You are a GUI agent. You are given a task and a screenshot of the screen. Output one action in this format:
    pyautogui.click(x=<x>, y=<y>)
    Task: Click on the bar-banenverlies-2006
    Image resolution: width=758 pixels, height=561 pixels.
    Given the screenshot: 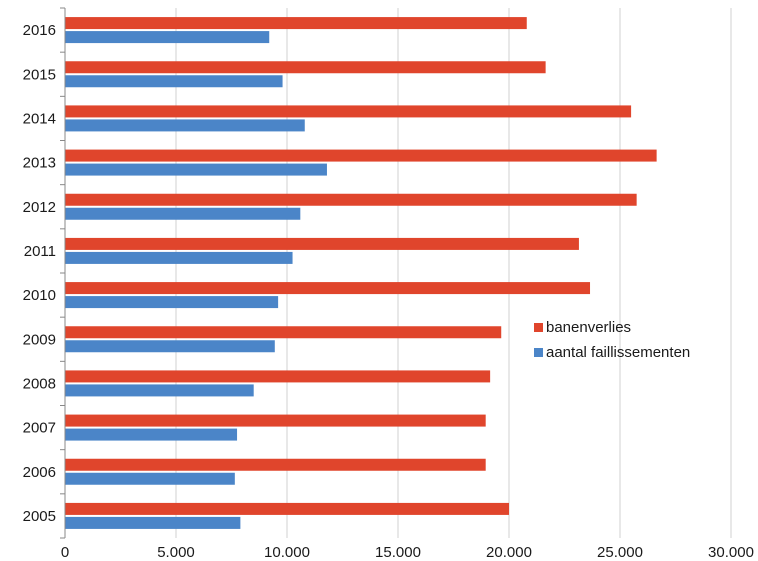 What is the action you would take?
    pyautogui.click(x=275, y=464)
    